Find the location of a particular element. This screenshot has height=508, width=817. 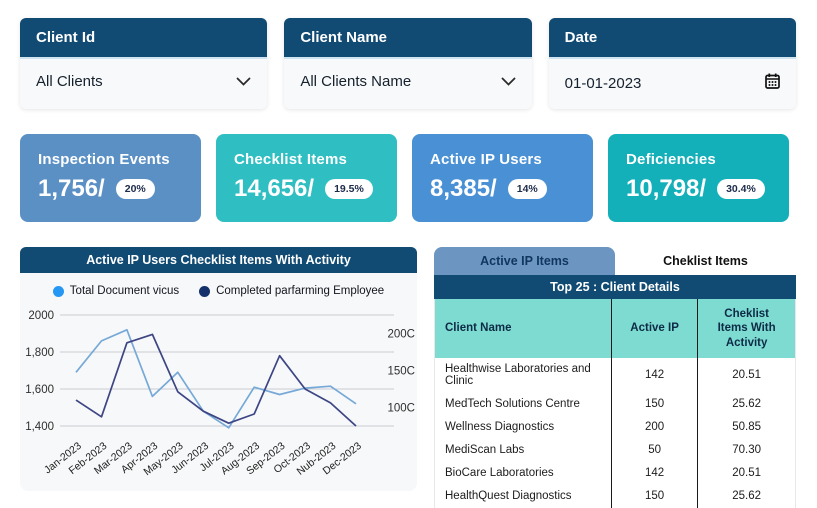

kpi-badge: 20% is located at coordinates (135, 189).